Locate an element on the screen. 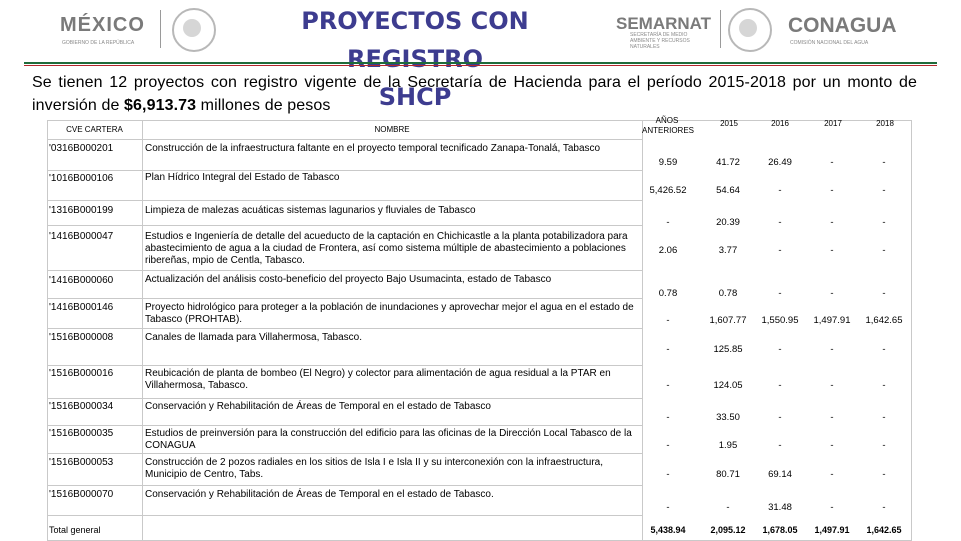  conagua-logo-sub: COMISIÓN NACIONAL DEL AGUA is located at coordinates (829, 43).